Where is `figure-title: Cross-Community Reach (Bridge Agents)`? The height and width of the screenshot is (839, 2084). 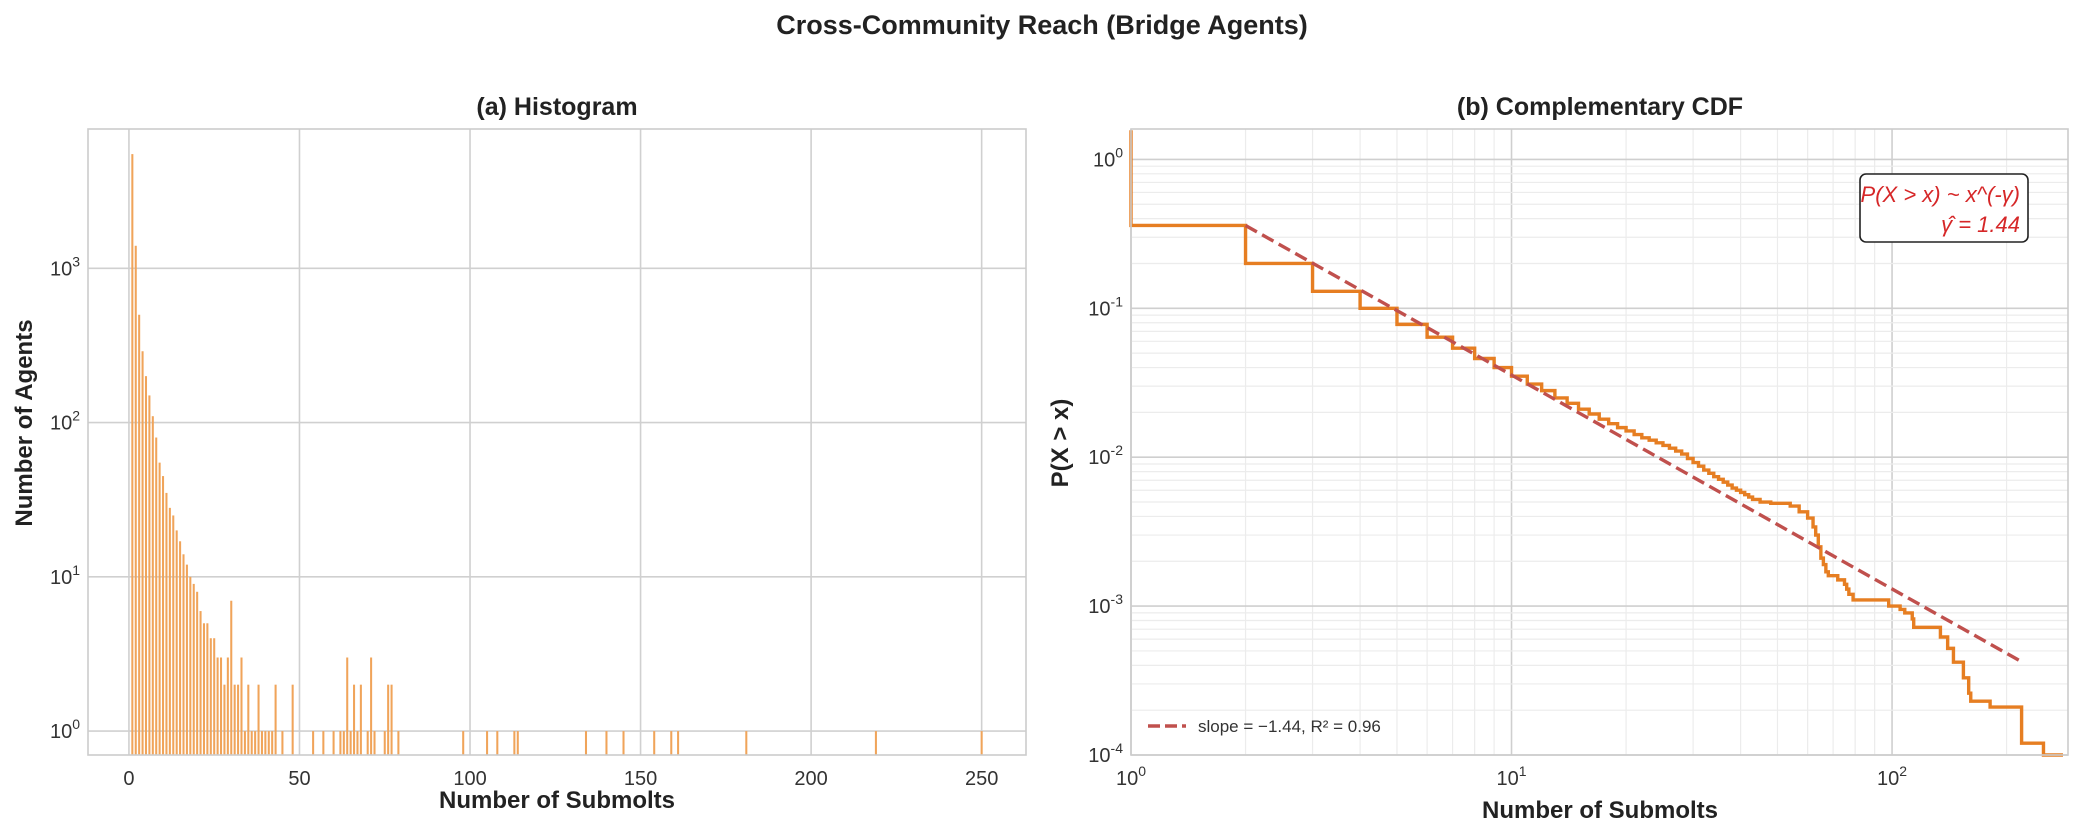 figure-title: Cross-Community Reach (Bridge Agents) is located at coordinates (1042, 25).